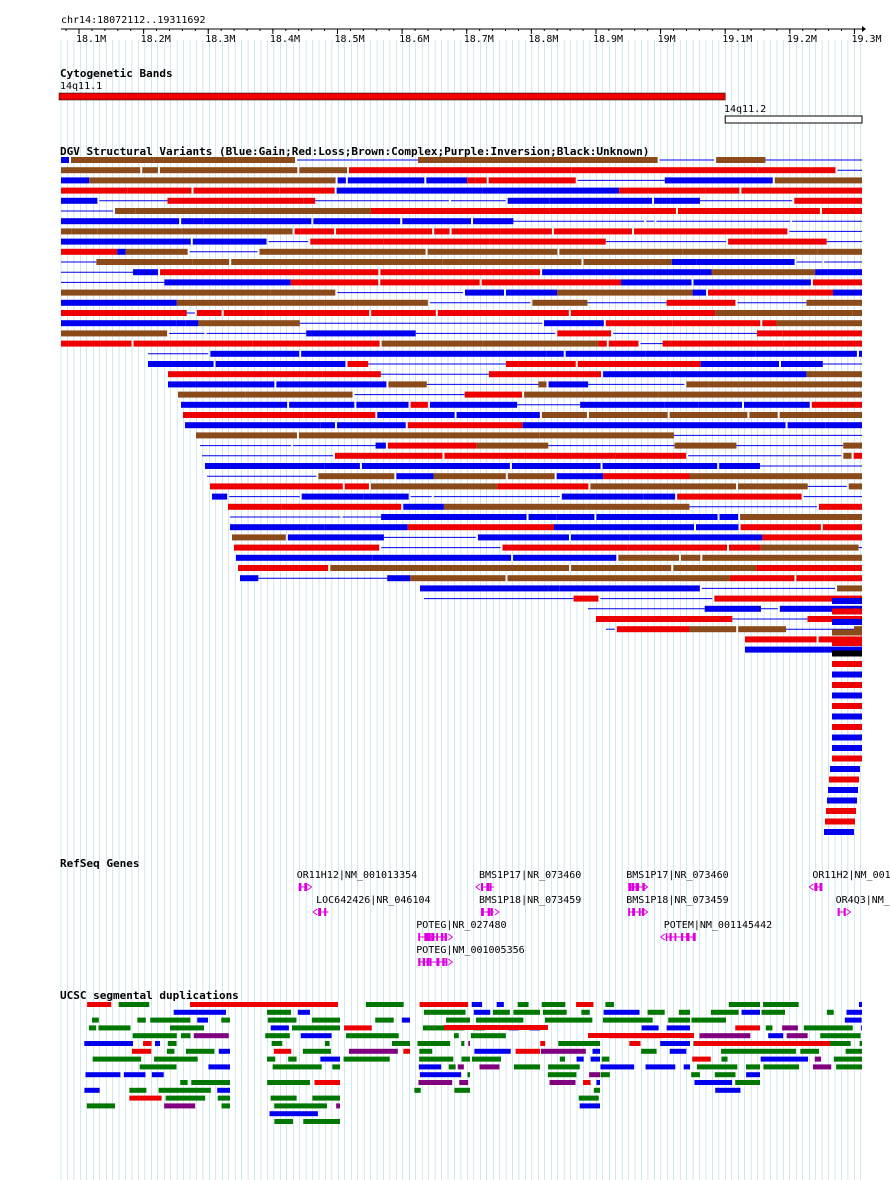 The width and height of the screenshot is (890, 1180). What do you see at coordinates (349, 39) in the screenshot?
I see `ruler-tick-label: 18.5M` at bounding box center [349, 39].